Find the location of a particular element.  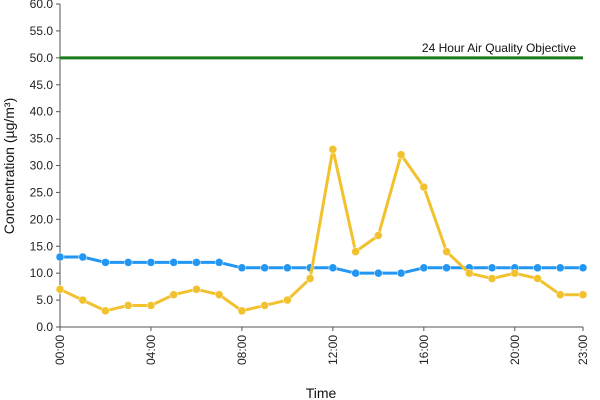

y-axis-title: Concentration (µg/m³) is located at coordinates (9, 166).